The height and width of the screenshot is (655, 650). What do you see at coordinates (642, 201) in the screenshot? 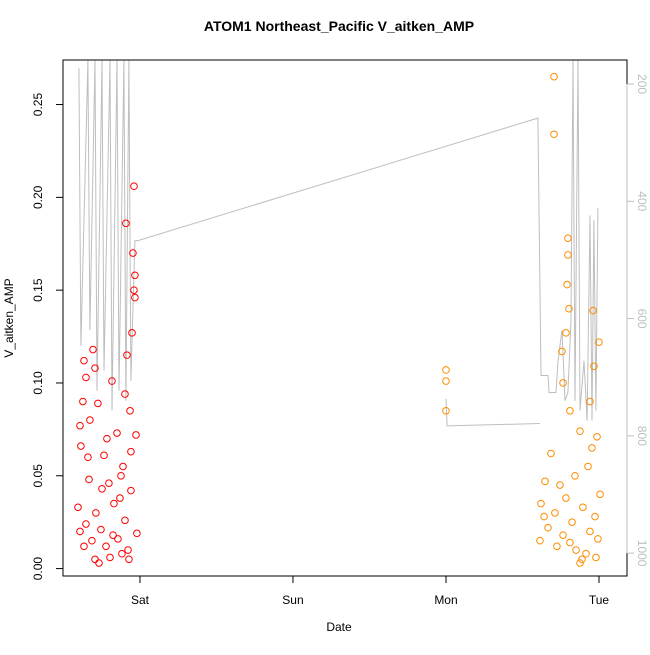
I see `y2-tick-label: 400` at bounding box center [642, 201].